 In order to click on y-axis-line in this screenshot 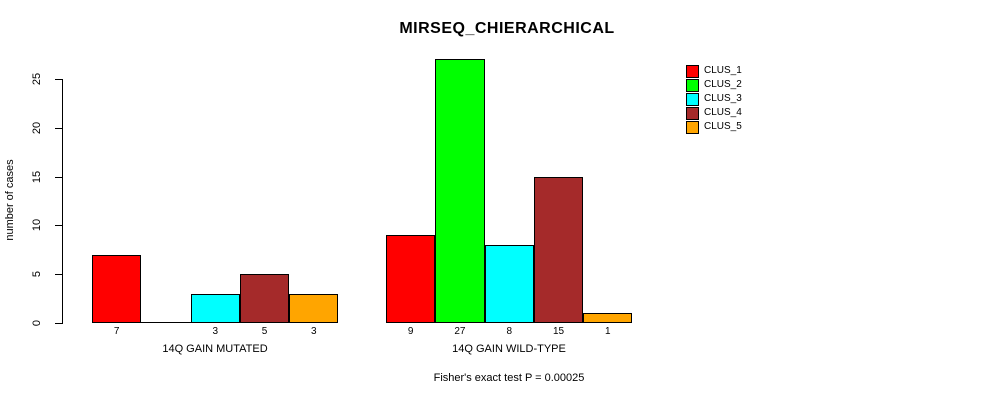, I will do `click(62, 201)`.